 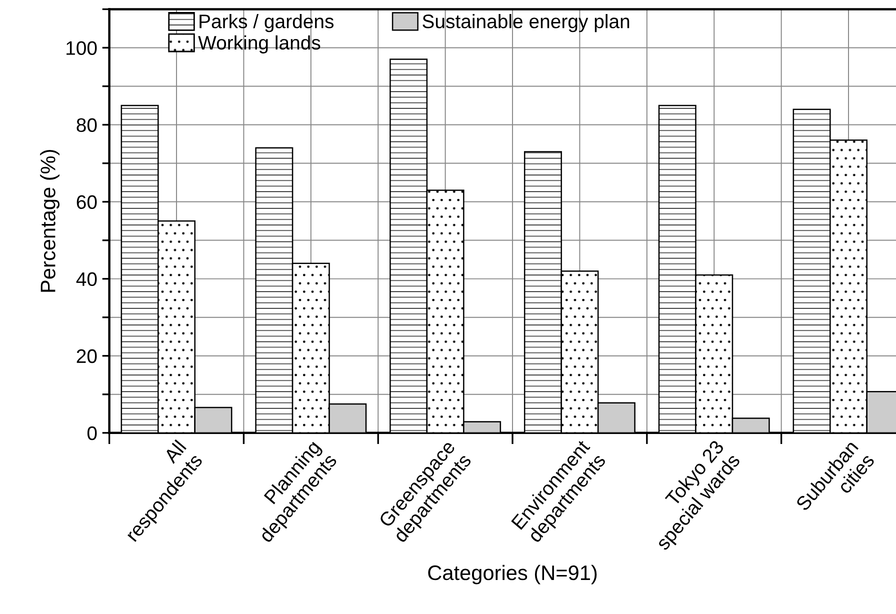 What do you see at coordinates (81, 48) in the screenshot?
I see `y-tick-label: 100` at bounding box center [81, 48].